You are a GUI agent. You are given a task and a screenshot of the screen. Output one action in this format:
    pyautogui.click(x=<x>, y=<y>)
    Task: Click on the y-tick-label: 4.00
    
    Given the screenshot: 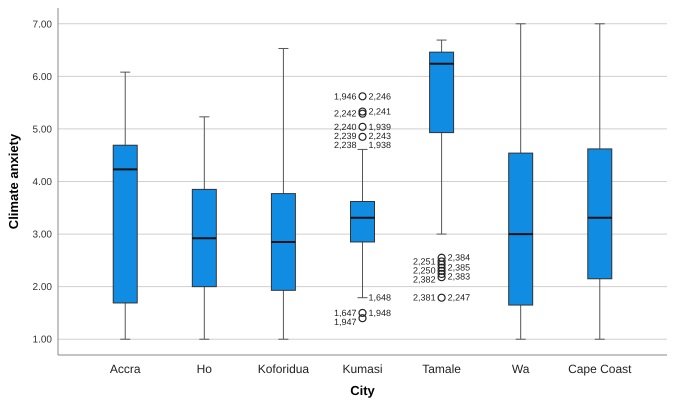 What is the action you would take?
    pyautogui.click(x=42, y=182)
    